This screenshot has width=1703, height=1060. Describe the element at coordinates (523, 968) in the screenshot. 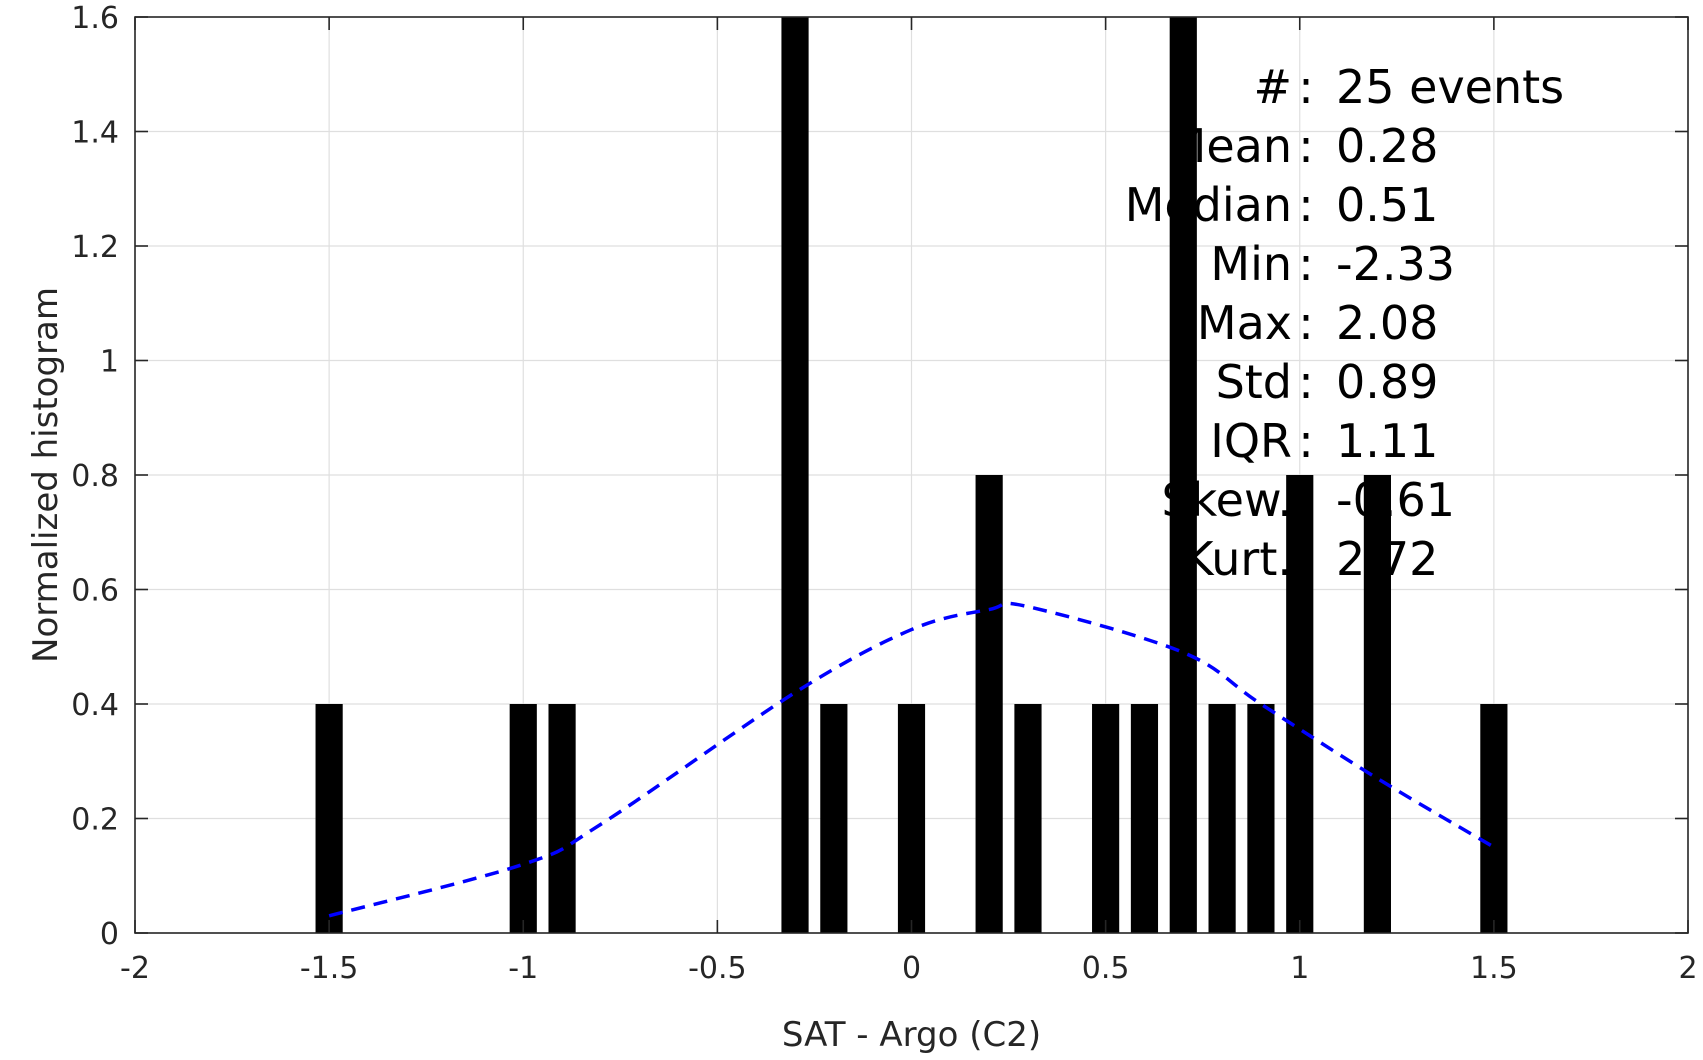

I see `x-tick-label: -1` at that location.